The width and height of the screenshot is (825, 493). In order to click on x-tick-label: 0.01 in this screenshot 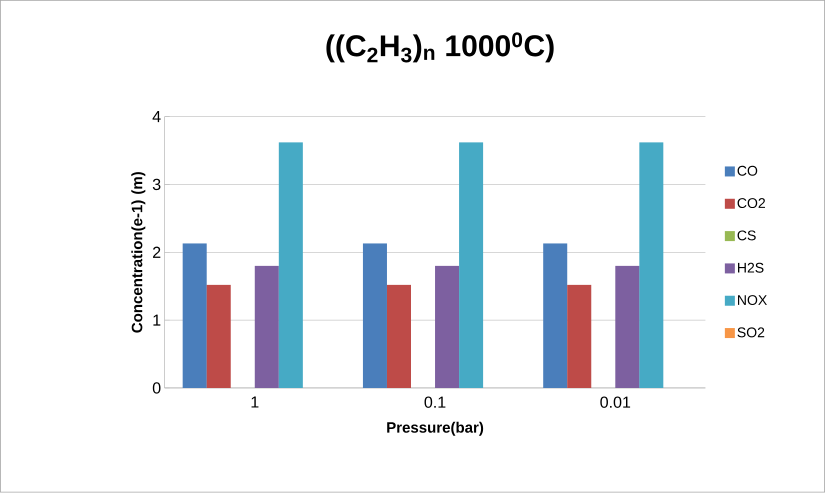, I will do `click(615, 402)`.